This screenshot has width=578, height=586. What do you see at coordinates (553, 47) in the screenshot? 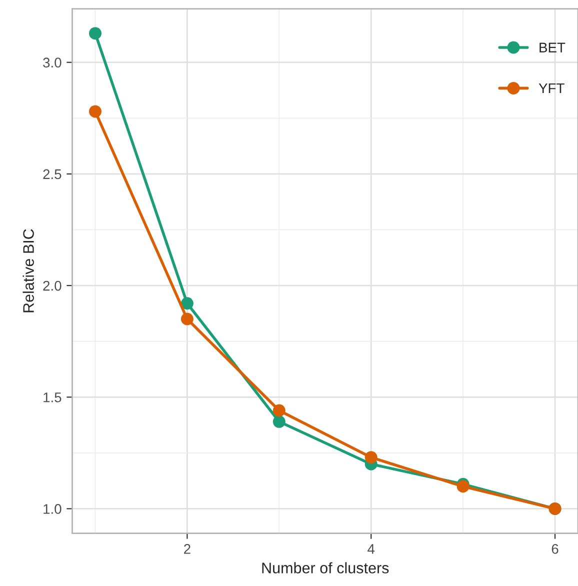
I see `legend-label: BET` at bounding box center [553, 47].